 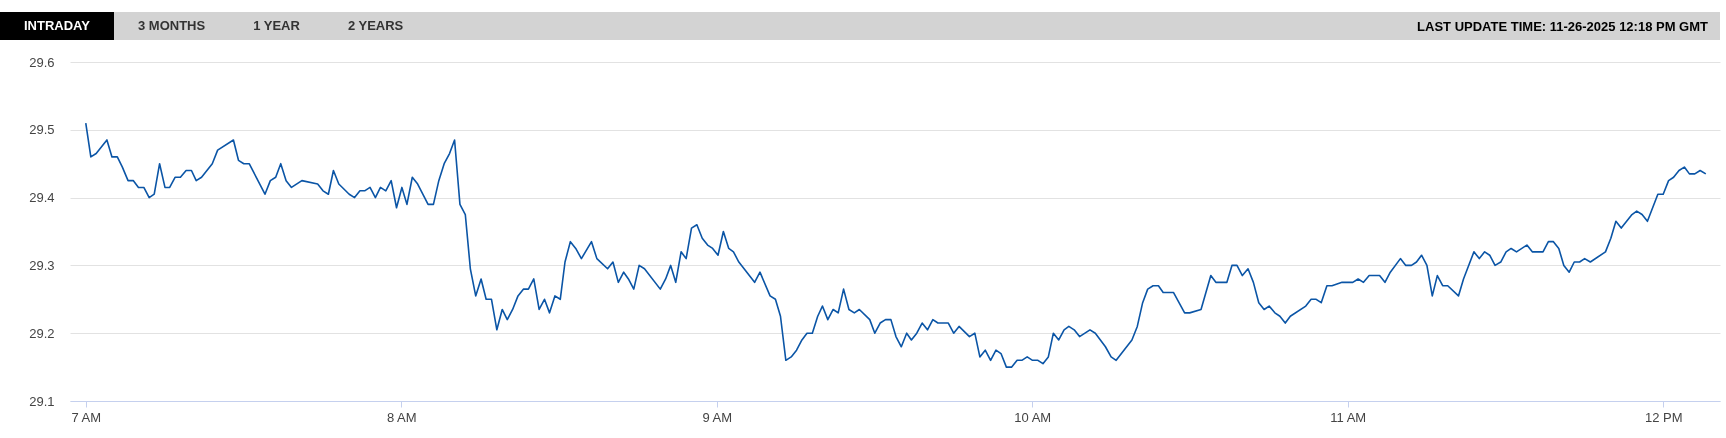 I want to click on y-tick-label: 29.5, so click(x=42, y=130).